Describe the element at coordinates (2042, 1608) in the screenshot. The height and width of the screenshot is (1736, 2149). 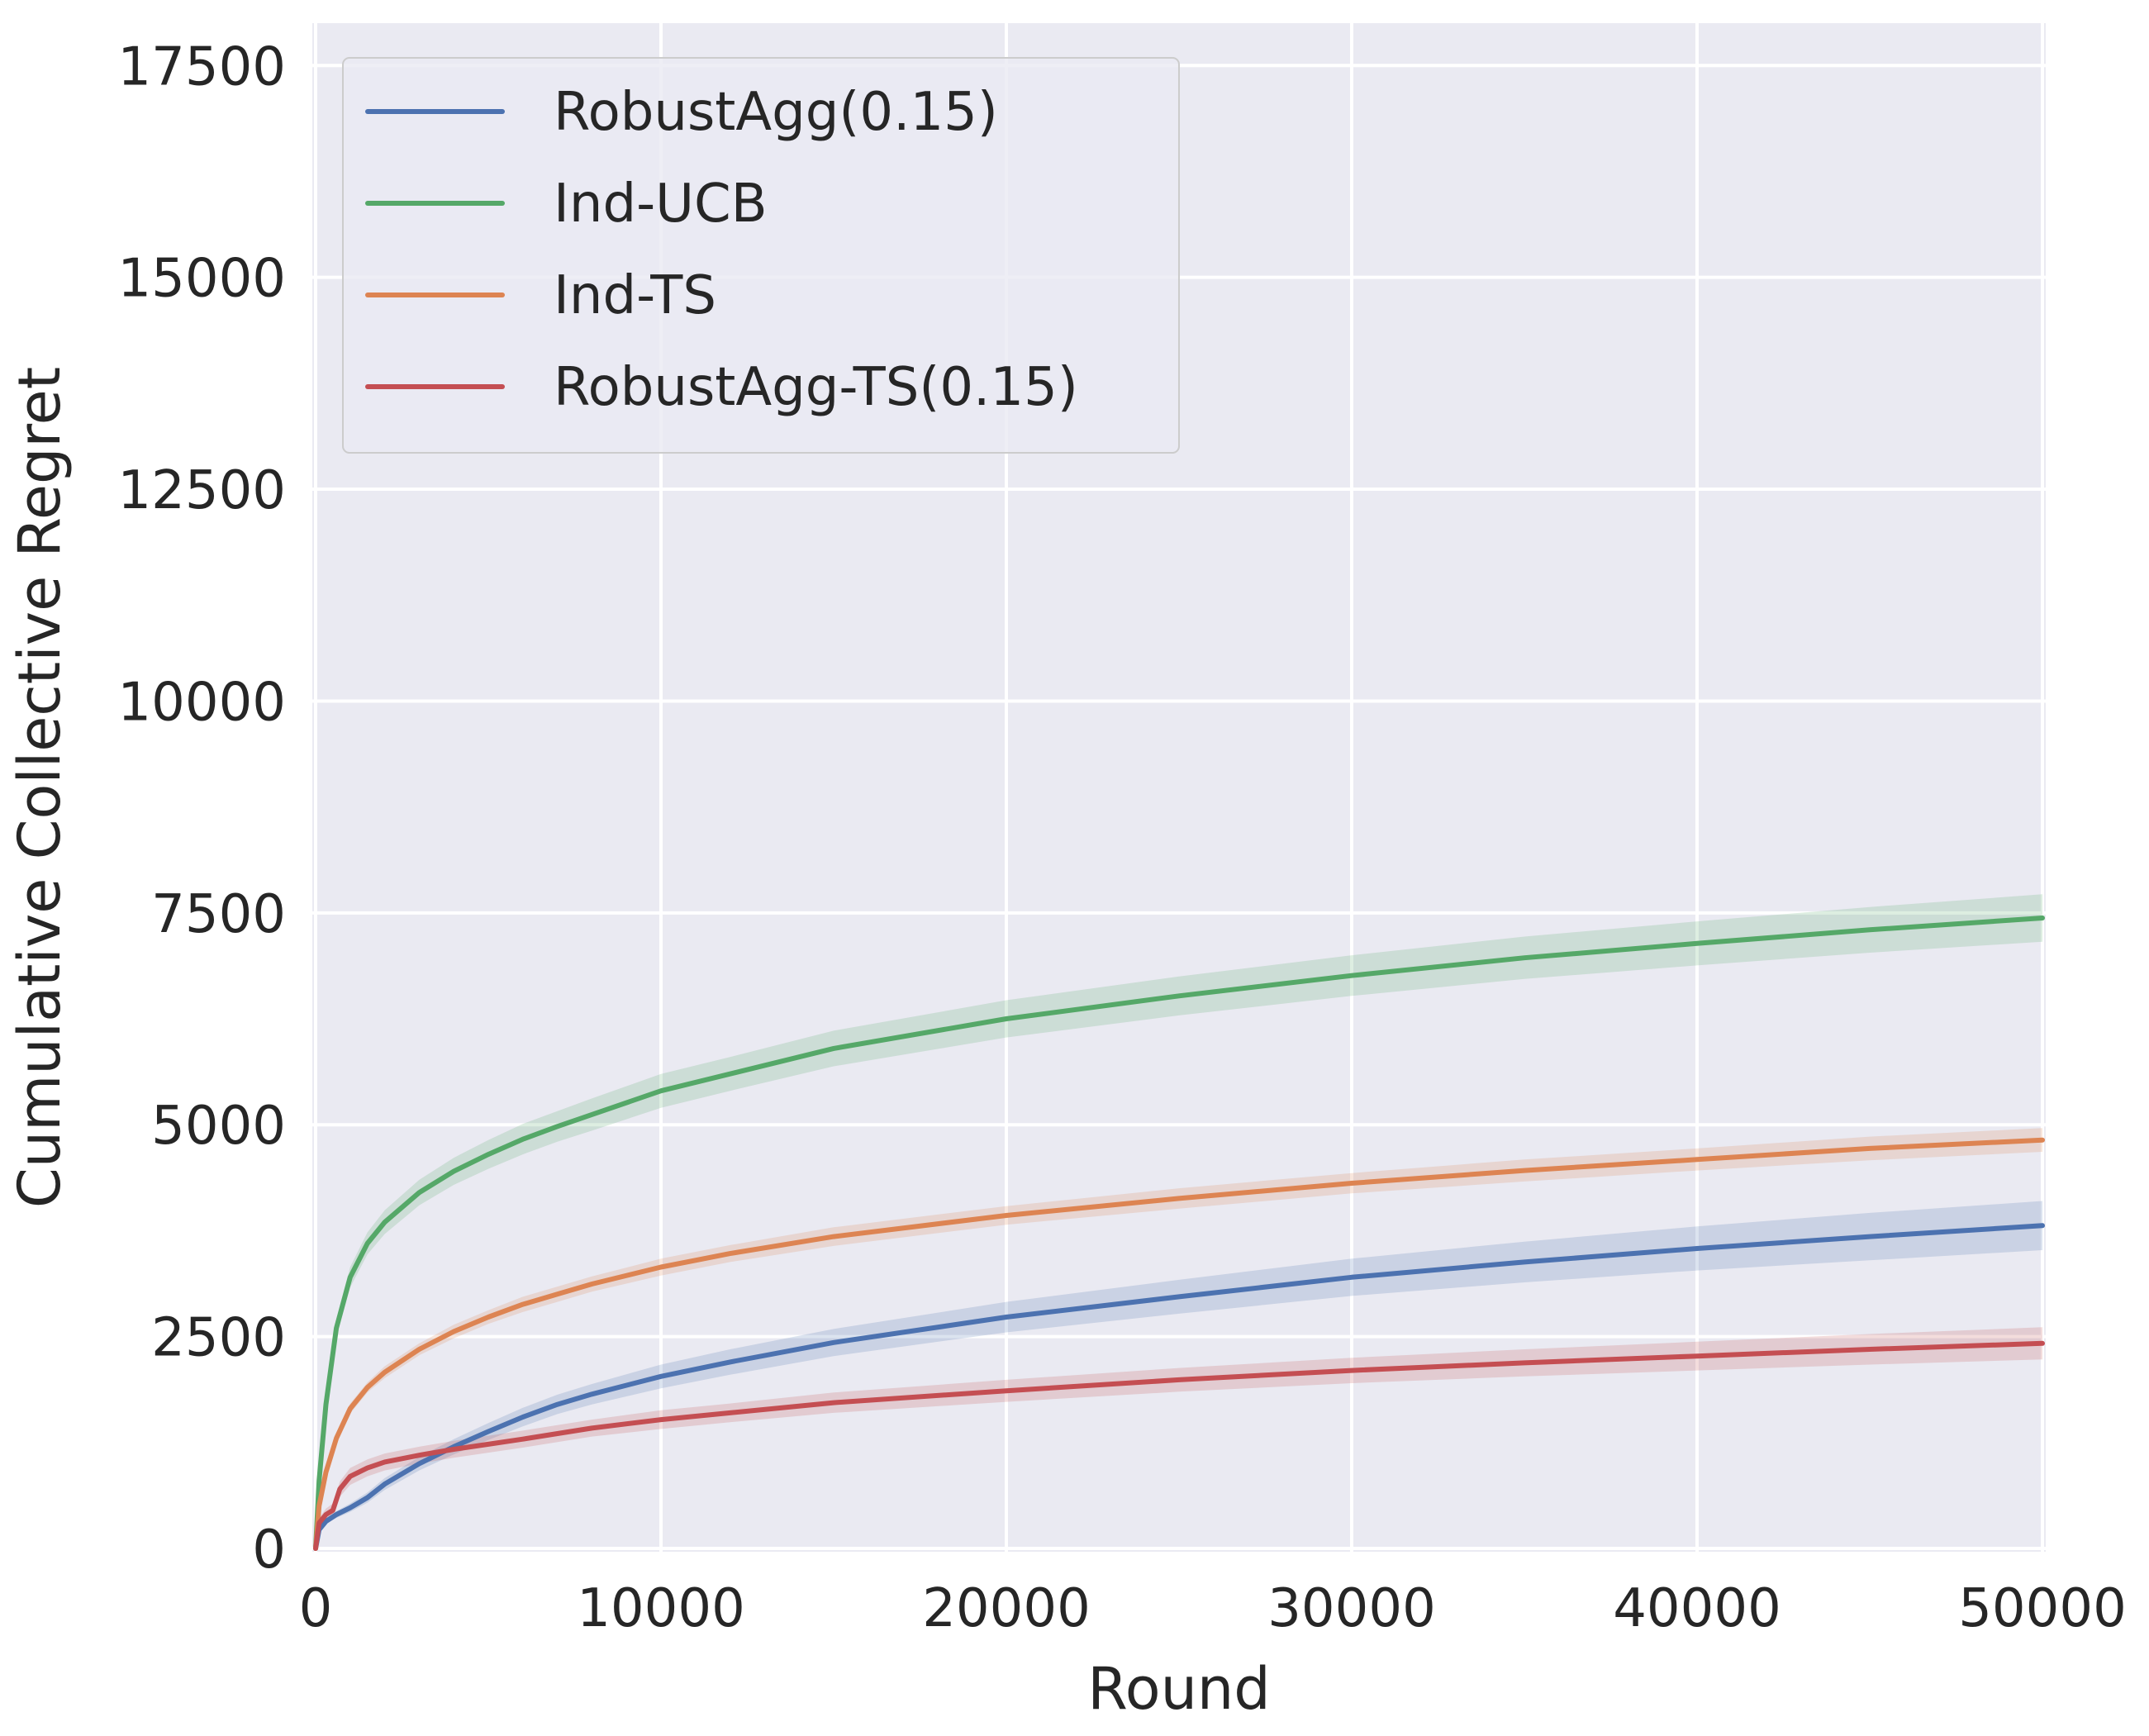
I see `x-tick-label: 50000` at that location.